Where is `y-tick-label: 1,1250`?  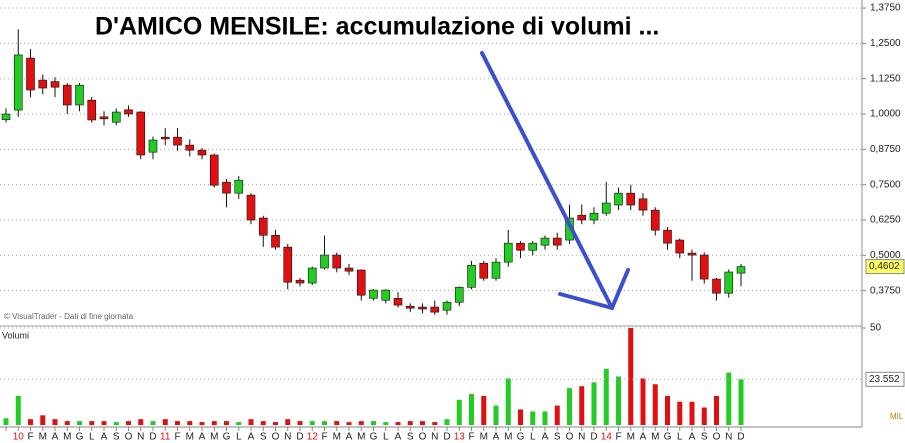 y-tick-label: 1,1250 is located at coordinates (885, 78).